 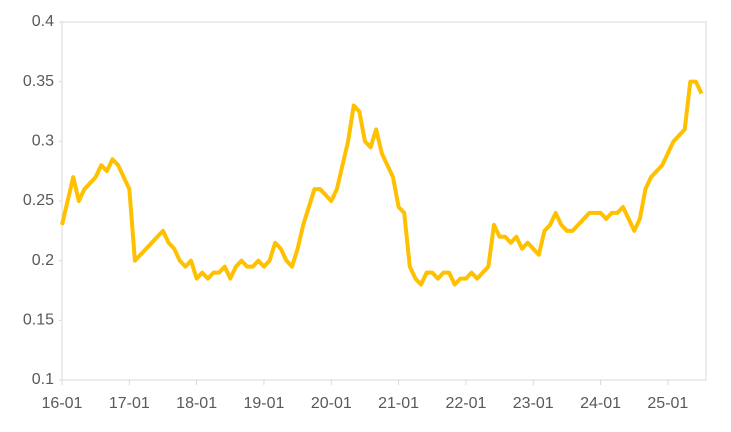 I want to click on x-tick-label: 23-01, so click(x=533, y=403).